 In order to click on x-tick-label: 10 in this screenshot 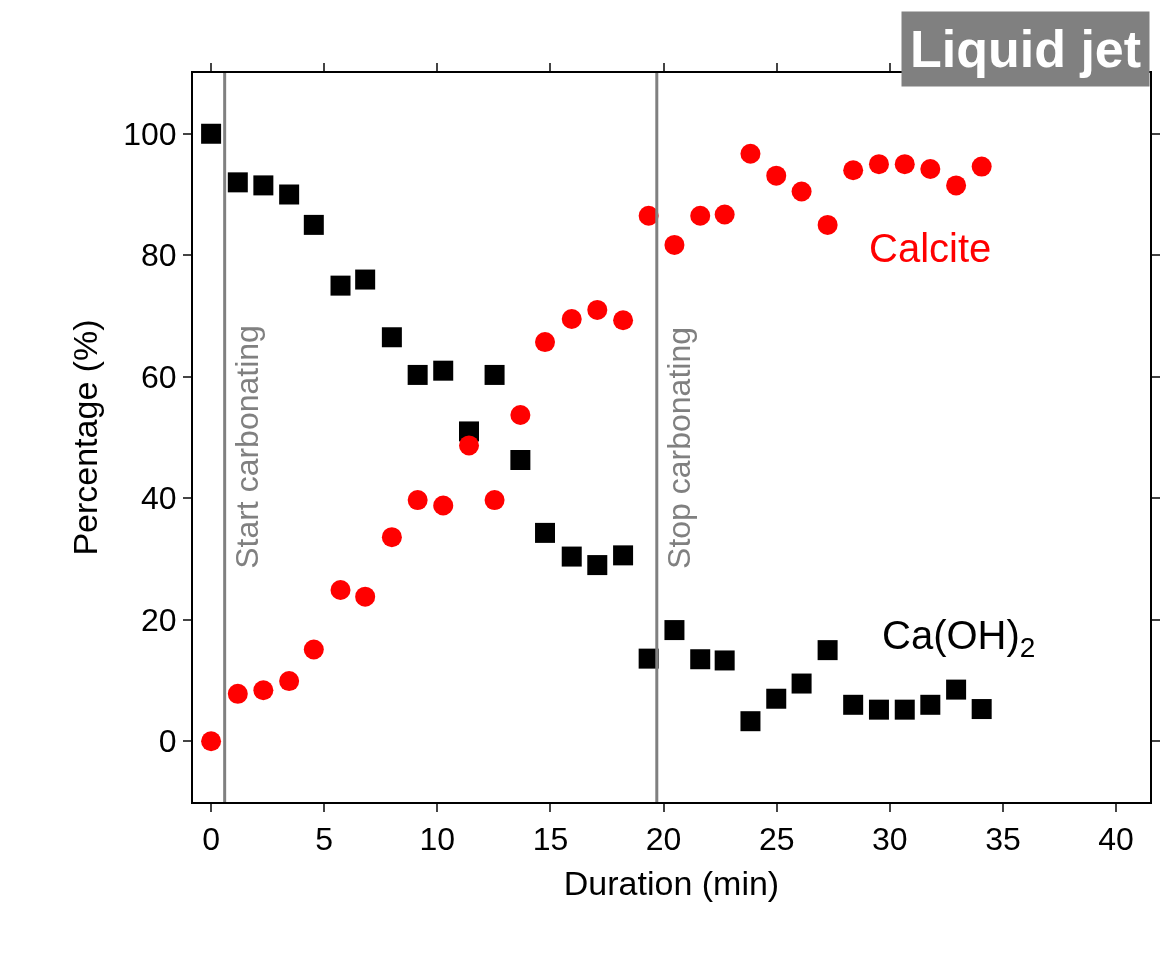, I will do `click(437, 839)`.